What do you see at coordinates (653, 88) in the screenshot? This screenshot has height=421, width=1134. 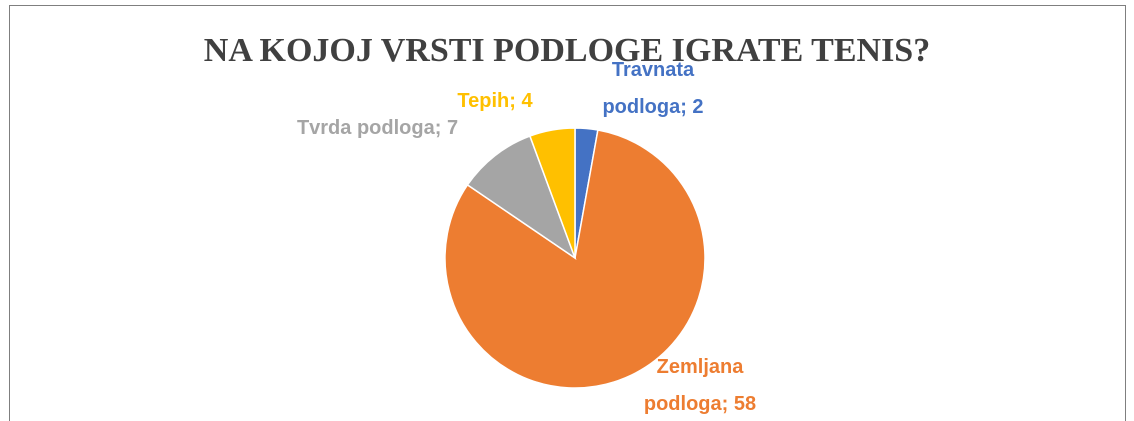 I see `data-label: Travnata podloga; 2` at bounding box center [653, 88].